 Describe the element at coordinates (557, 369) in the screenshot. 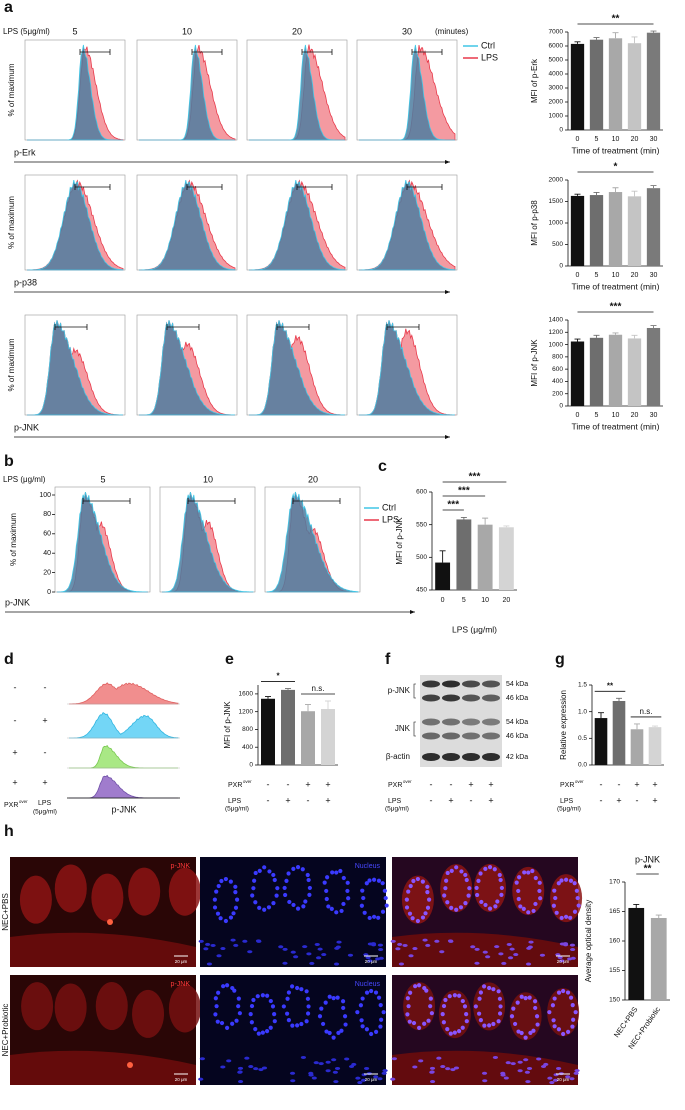

I see `y-tick-label: 600` at that location.